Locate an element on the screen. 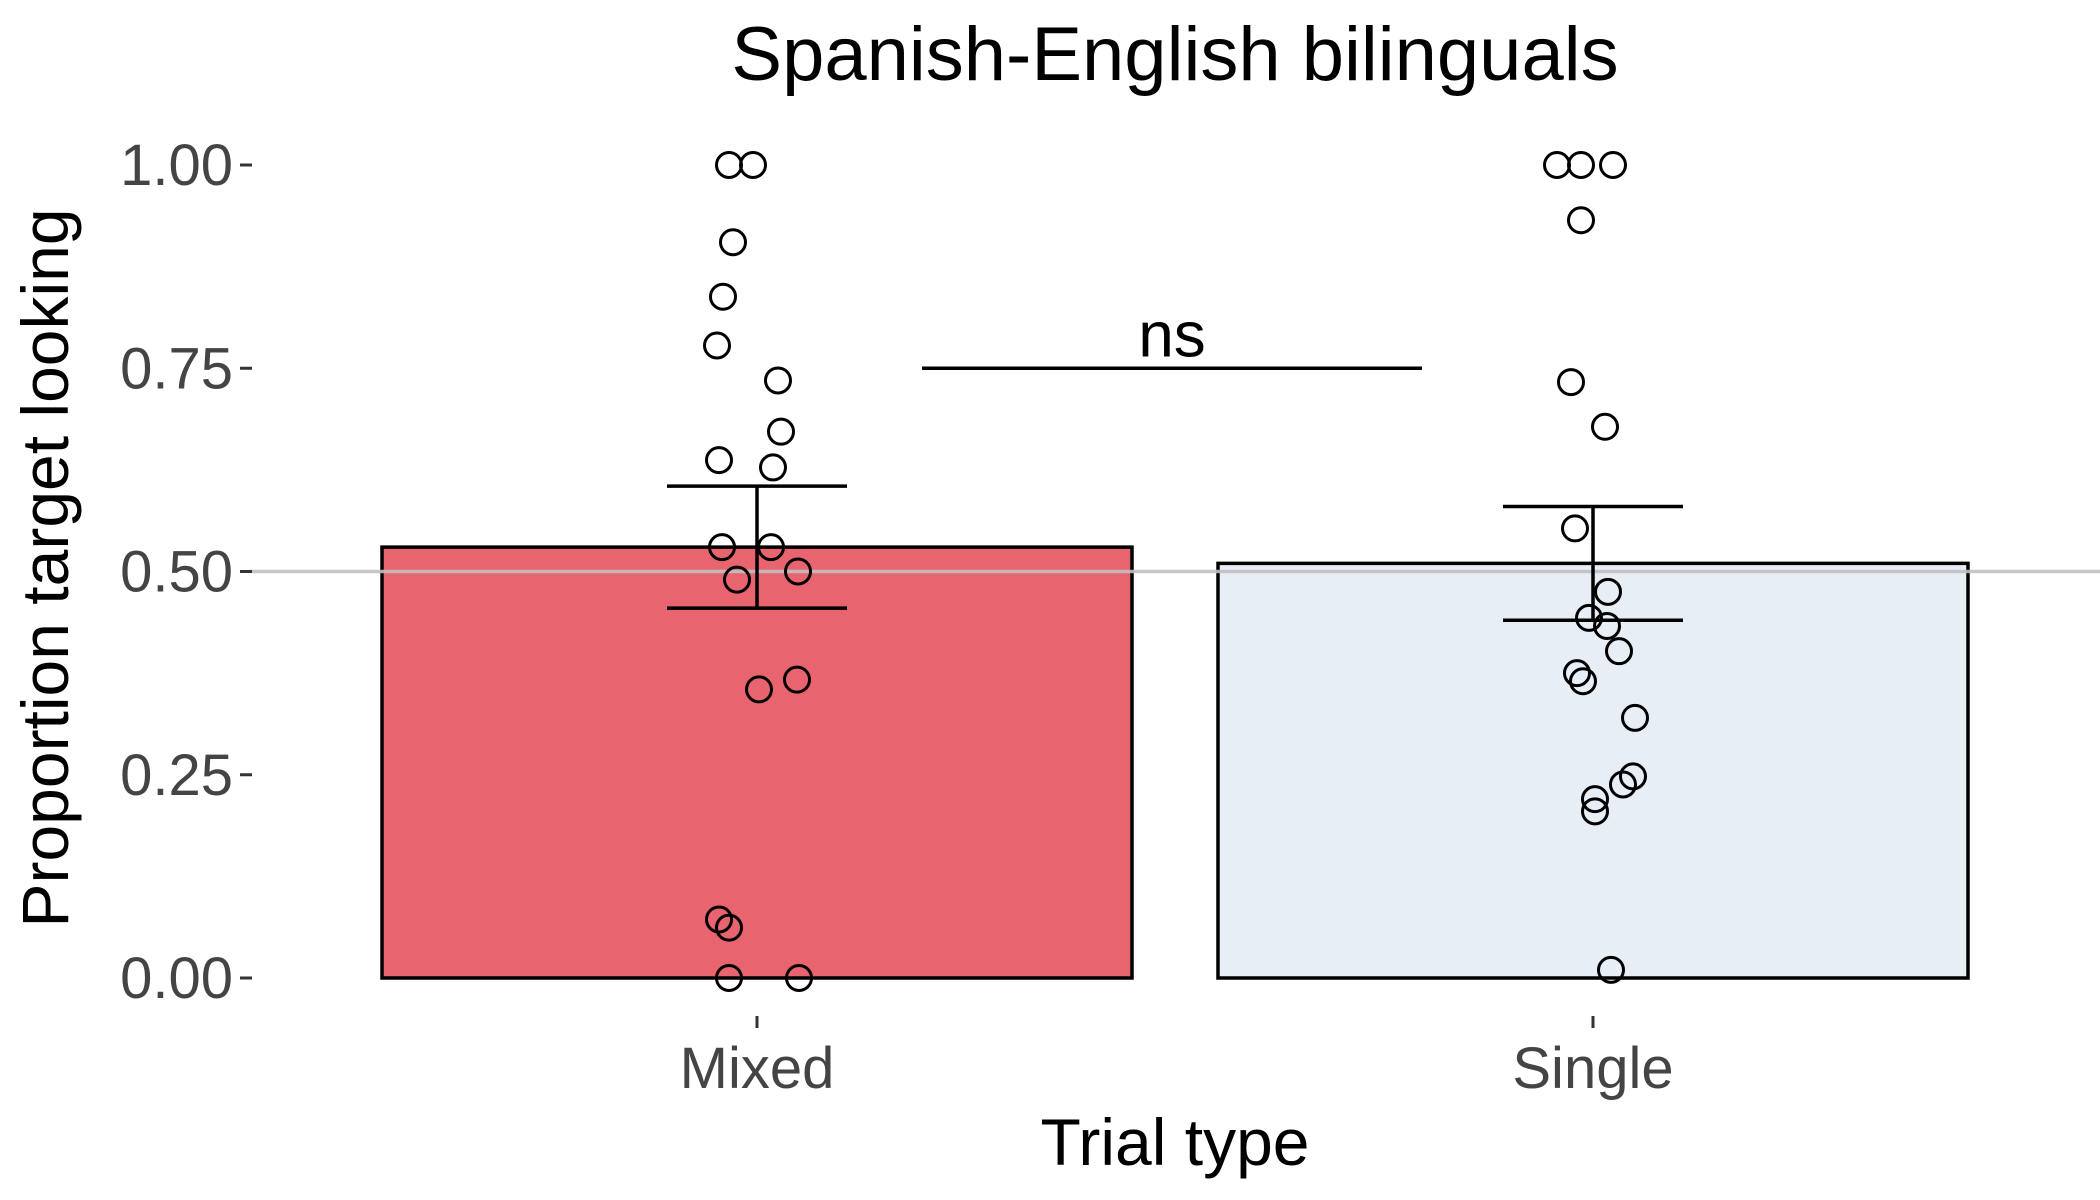 This screenshot has width=2100, height=1200. significance-label: ns is located at coordinates (1172, 334).